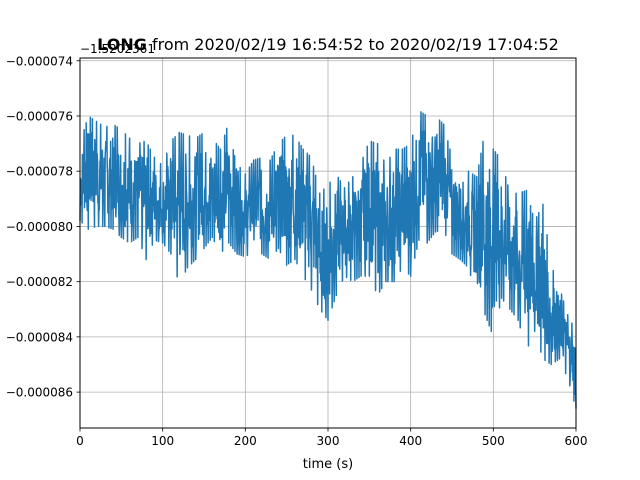 This screenshot has height=480, width=640. What do you see at coordinates (39, 227) in the screenshot?
I see `y-tick-label: −0.000080` at bounding box center [39, 227].